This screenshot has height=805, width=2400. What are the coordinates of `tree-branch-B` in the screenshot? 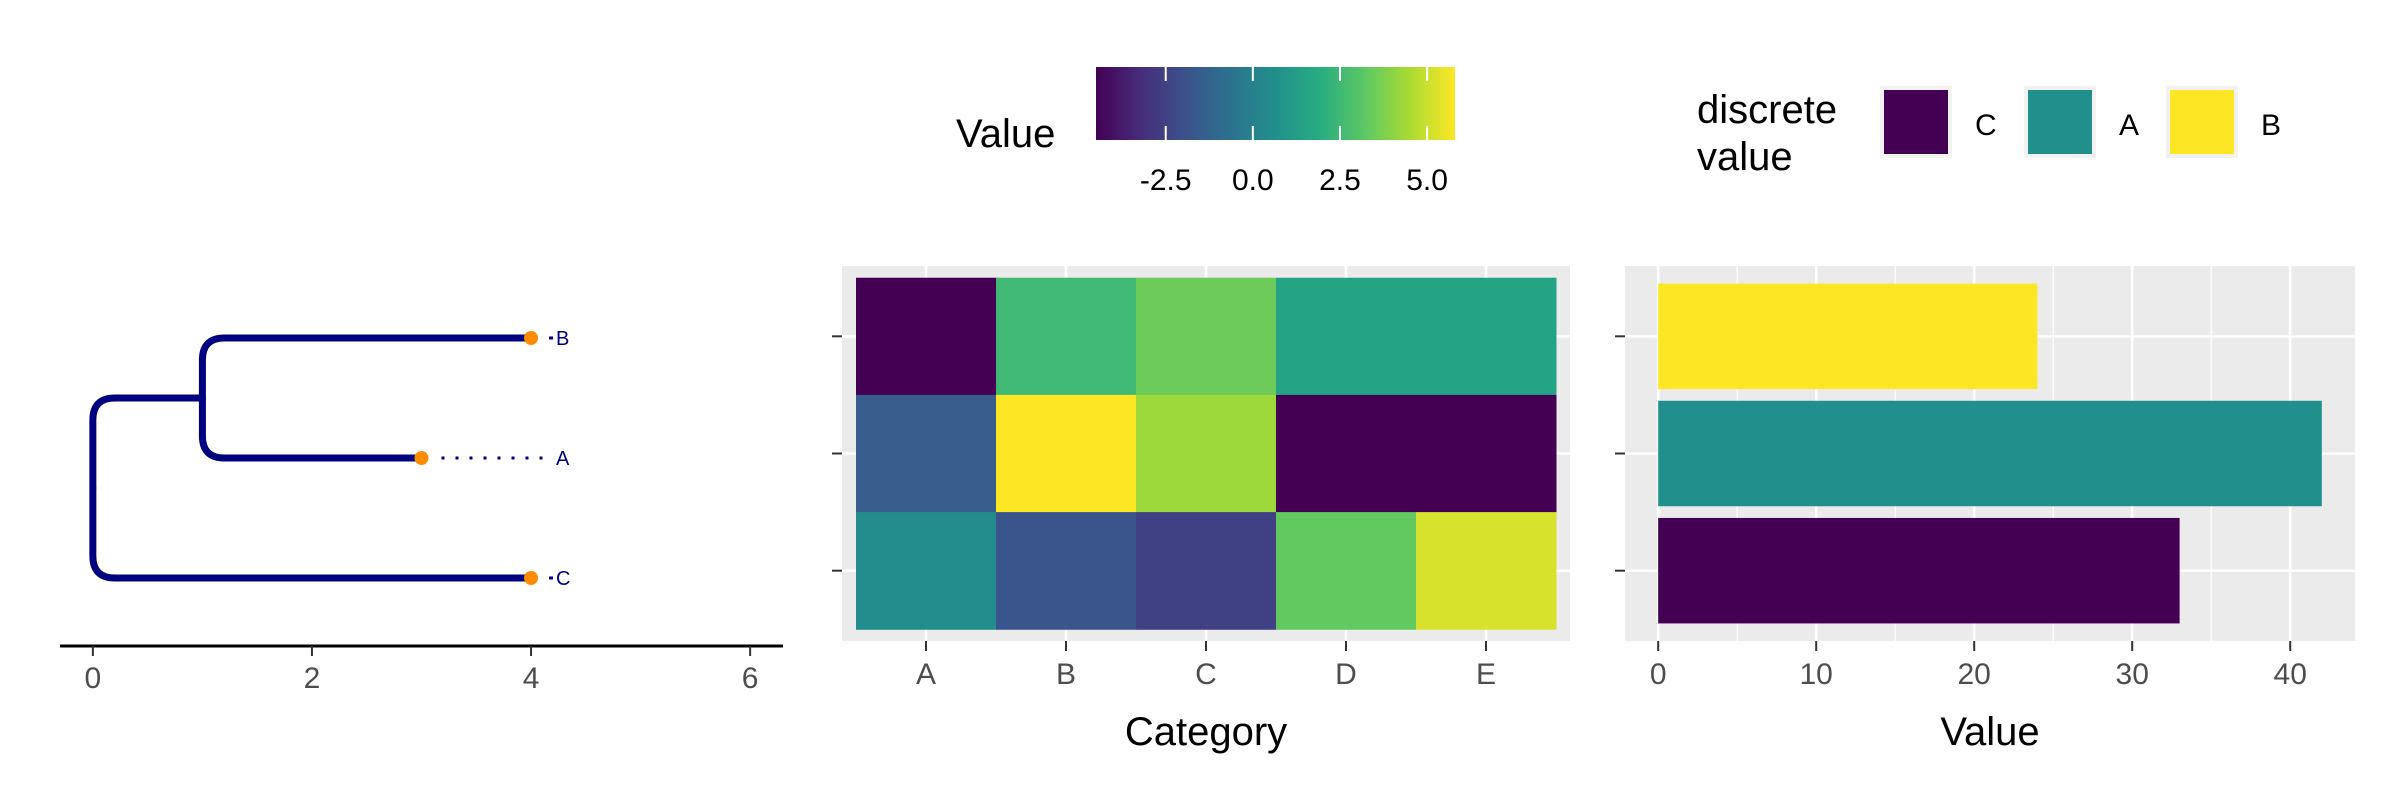 It's located at (366, 368).